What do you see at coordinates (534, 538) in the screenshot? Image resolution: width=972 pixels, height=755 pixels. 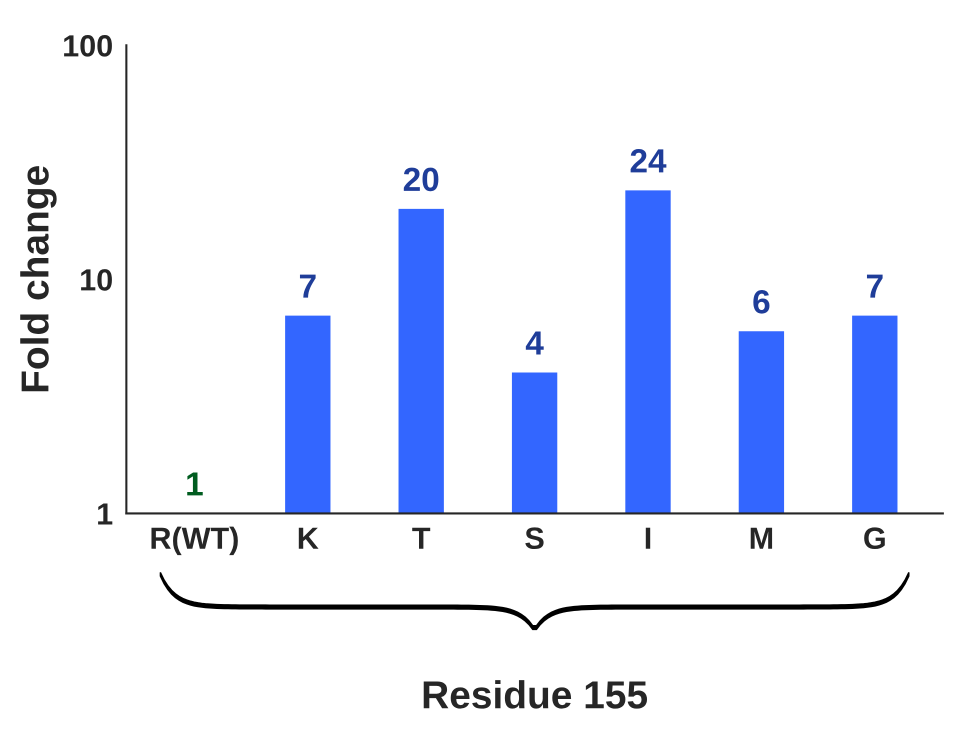 I see `x-tick-label: S` at bounding box center [534, 538].